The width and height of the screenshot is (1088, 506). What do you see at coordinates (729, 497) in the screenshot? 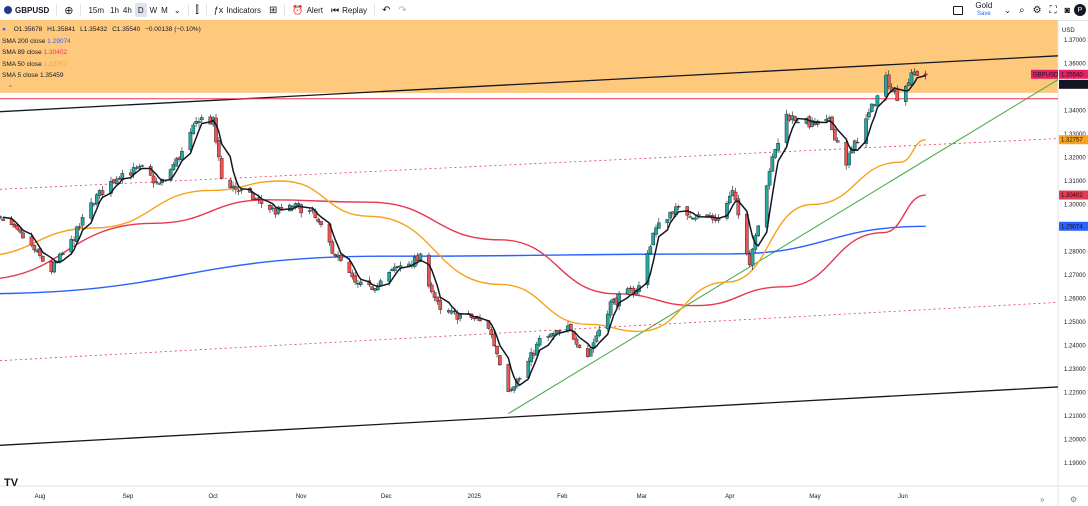
I see `x-tick-label: Apr` at bounding box center [729, 497].